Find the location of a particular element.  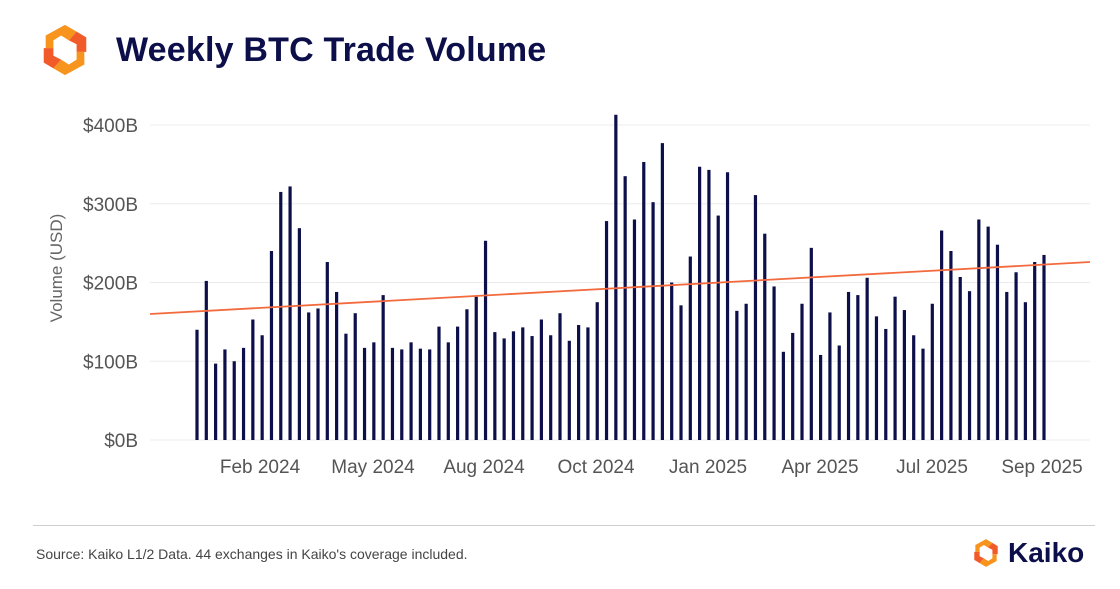

x-tick-label: Jan 2025 is located at coordinates (708, 467).